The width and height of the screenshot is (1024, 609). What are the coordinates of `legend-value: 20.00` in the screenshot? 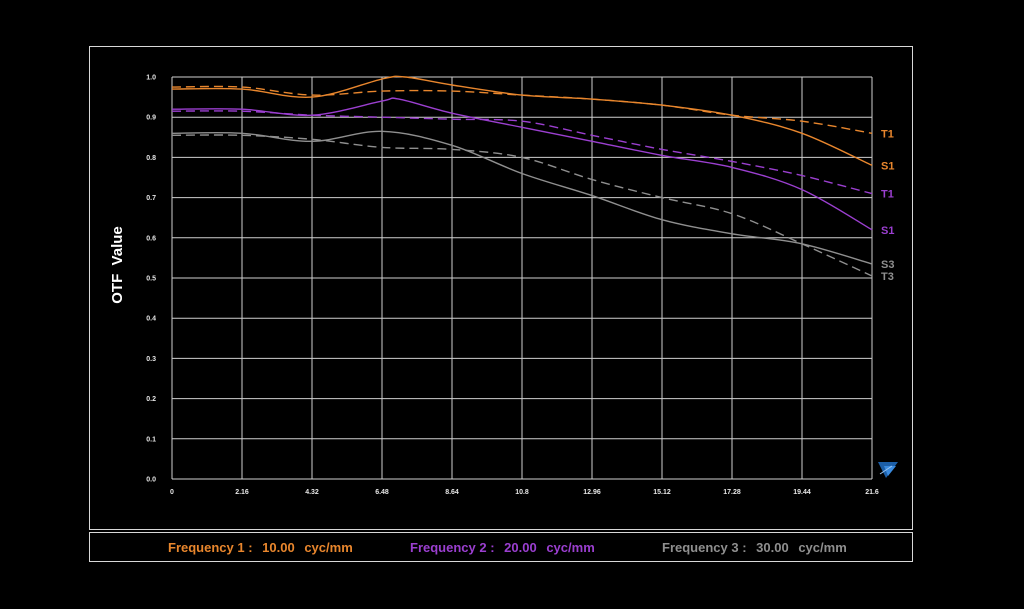 It's located at (520, 547).